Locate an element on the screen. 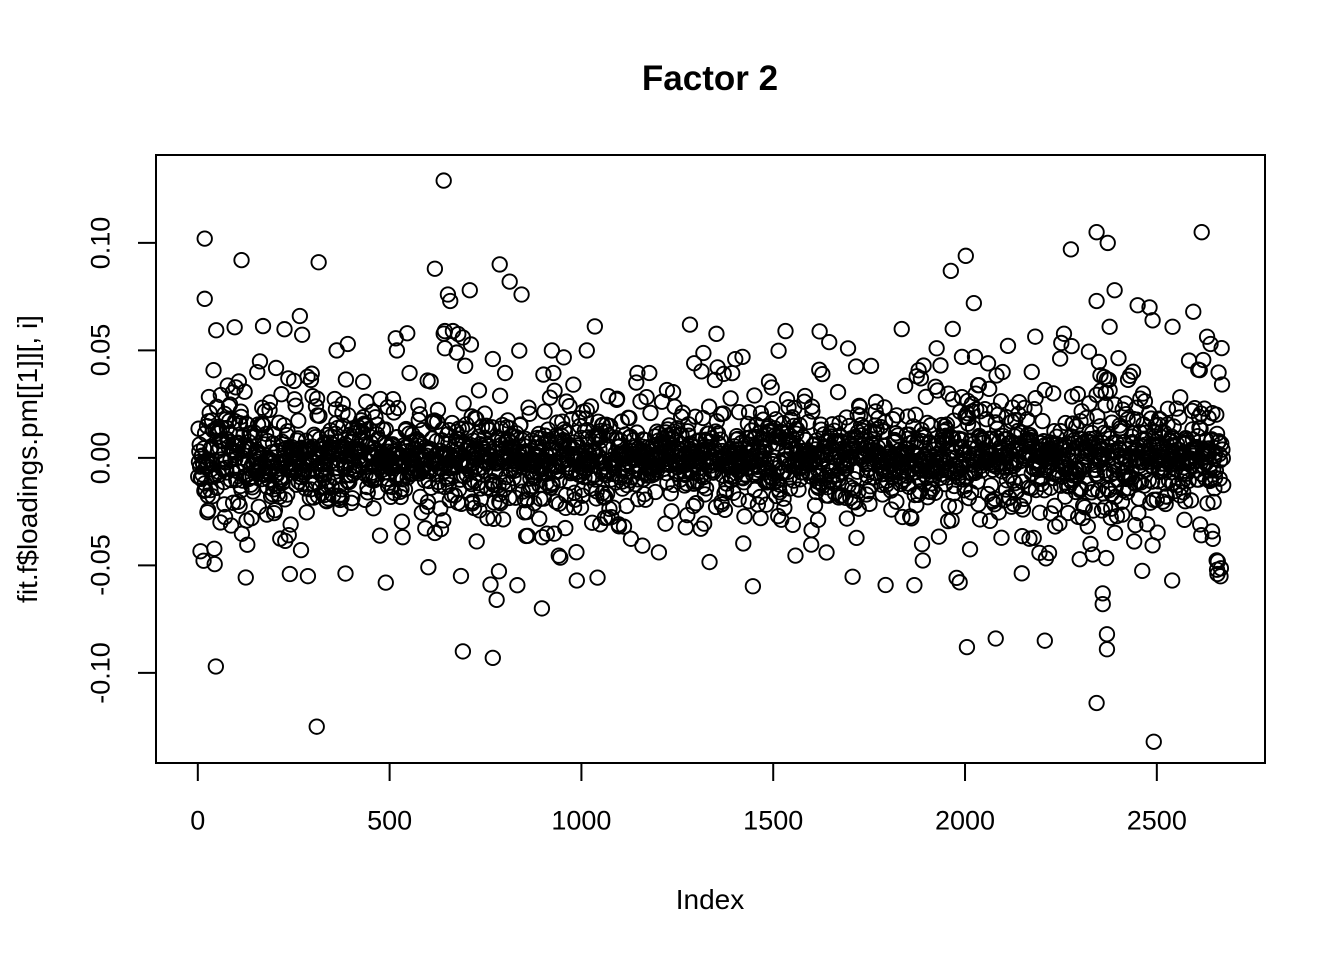  x-axis-label: Index is located at coordinates (710, 899).